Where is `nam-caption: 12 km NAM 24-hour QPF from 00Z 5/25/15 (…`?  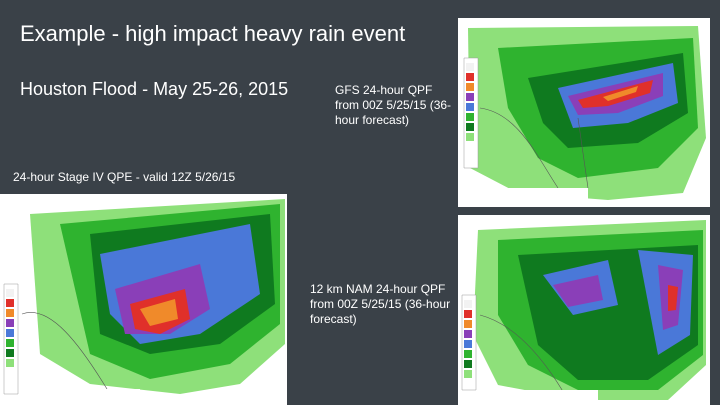
nam-caption: 12 km NAM 24-hour QPF from 00Z 5/25/15 (… is located at coordinates (380, 304).